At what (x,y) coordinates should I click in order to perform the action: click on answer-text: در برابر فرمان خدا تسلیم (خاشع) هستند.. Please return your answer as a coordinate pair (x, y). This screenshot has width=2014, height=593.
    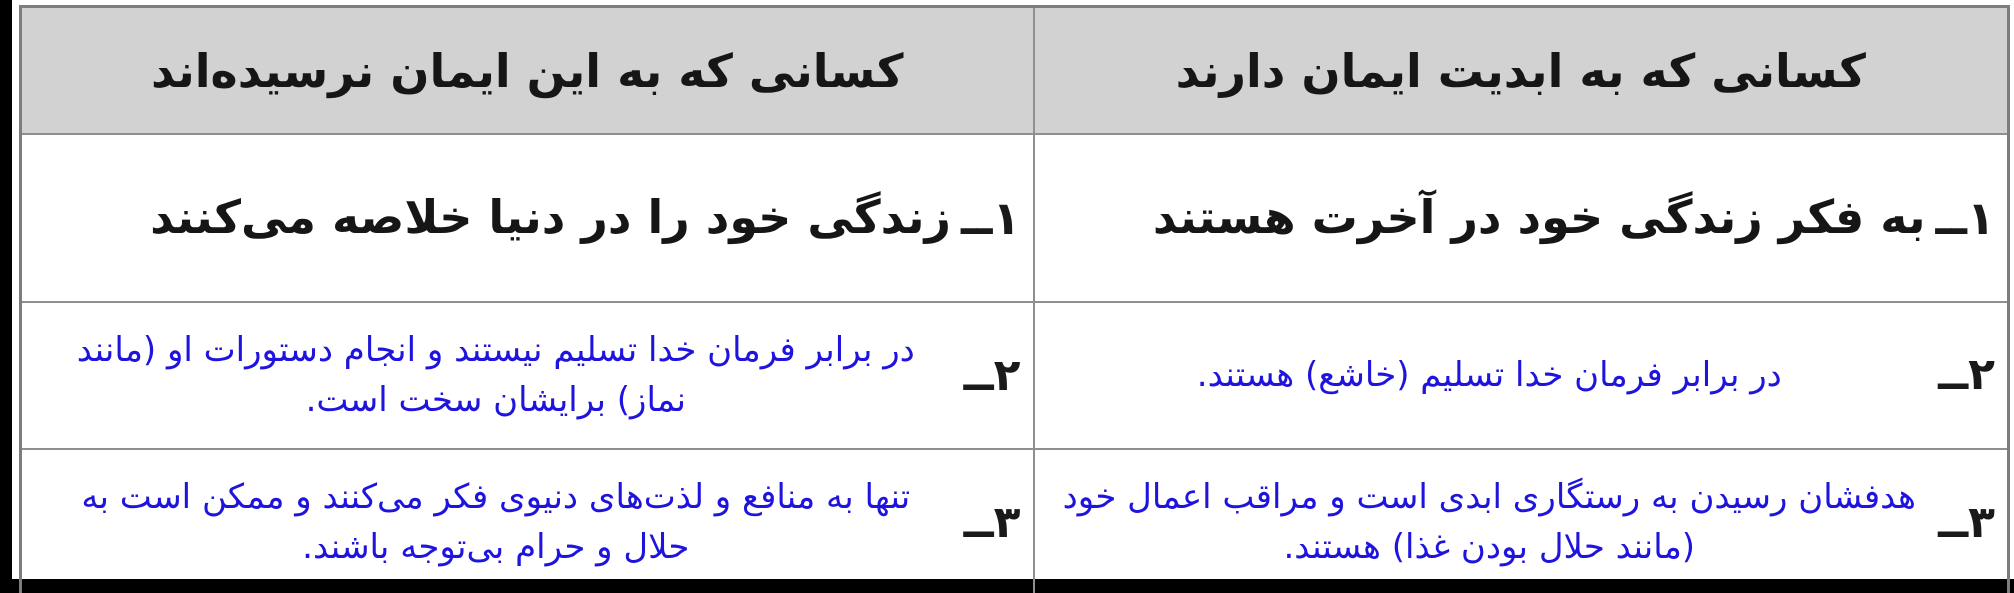
    Looking at the image, I should click on (1489, 374).